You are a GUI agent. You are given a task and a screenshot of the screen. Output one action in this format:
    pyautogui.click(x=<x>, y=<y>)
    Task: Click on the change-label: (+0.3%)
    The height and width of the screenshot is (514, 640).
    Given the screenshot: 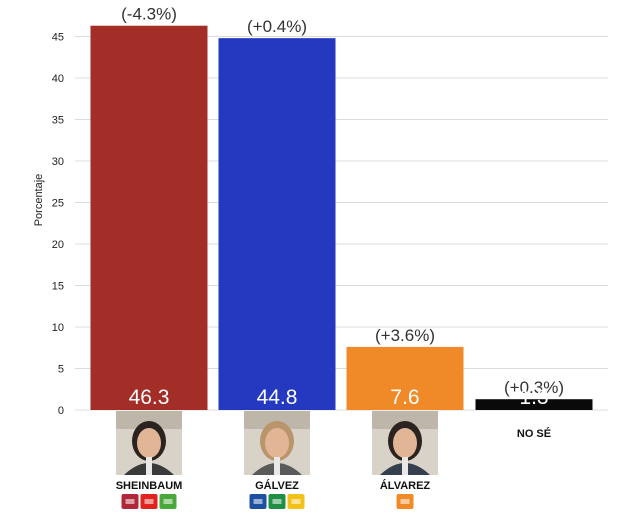 What is the action you would take?
    pyautogui.click(x=534, y=387)
    